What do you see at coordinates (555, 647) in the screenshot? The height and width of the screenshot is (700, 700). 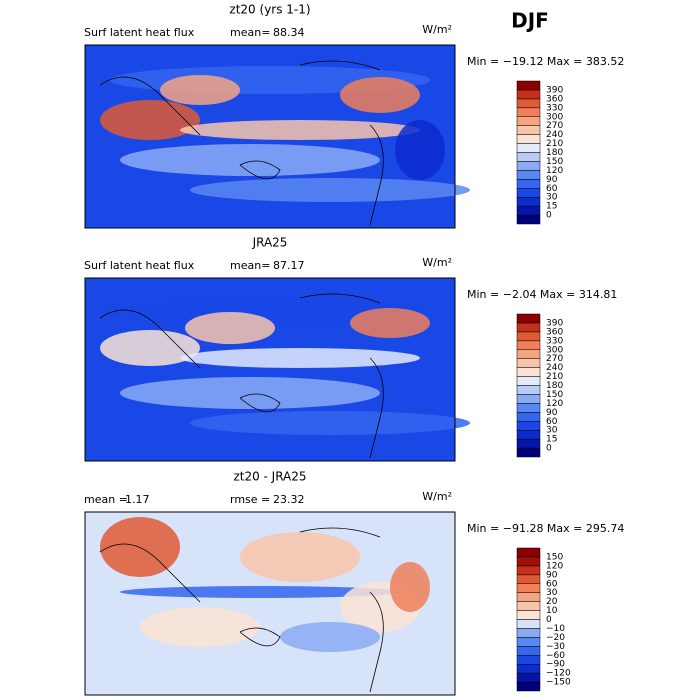 I see `colorbar-label: −30` at bounding box center [555, 647].